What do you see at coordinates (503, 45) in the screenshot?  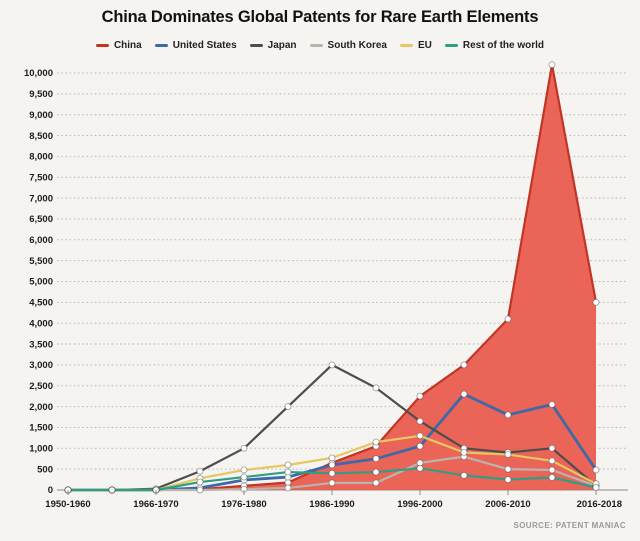 I see `legend-label: Rest of the world` at bounding box center [503, 45].